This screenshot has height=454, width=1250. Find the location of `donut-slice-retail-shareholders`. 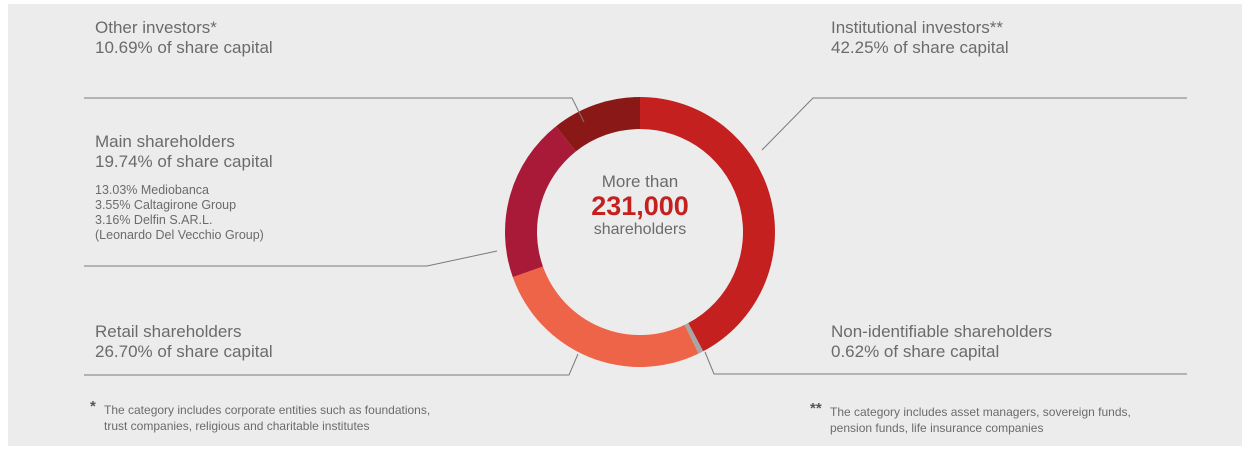

donut-slice-retail-shareholders is located at coordinates (605, 316).